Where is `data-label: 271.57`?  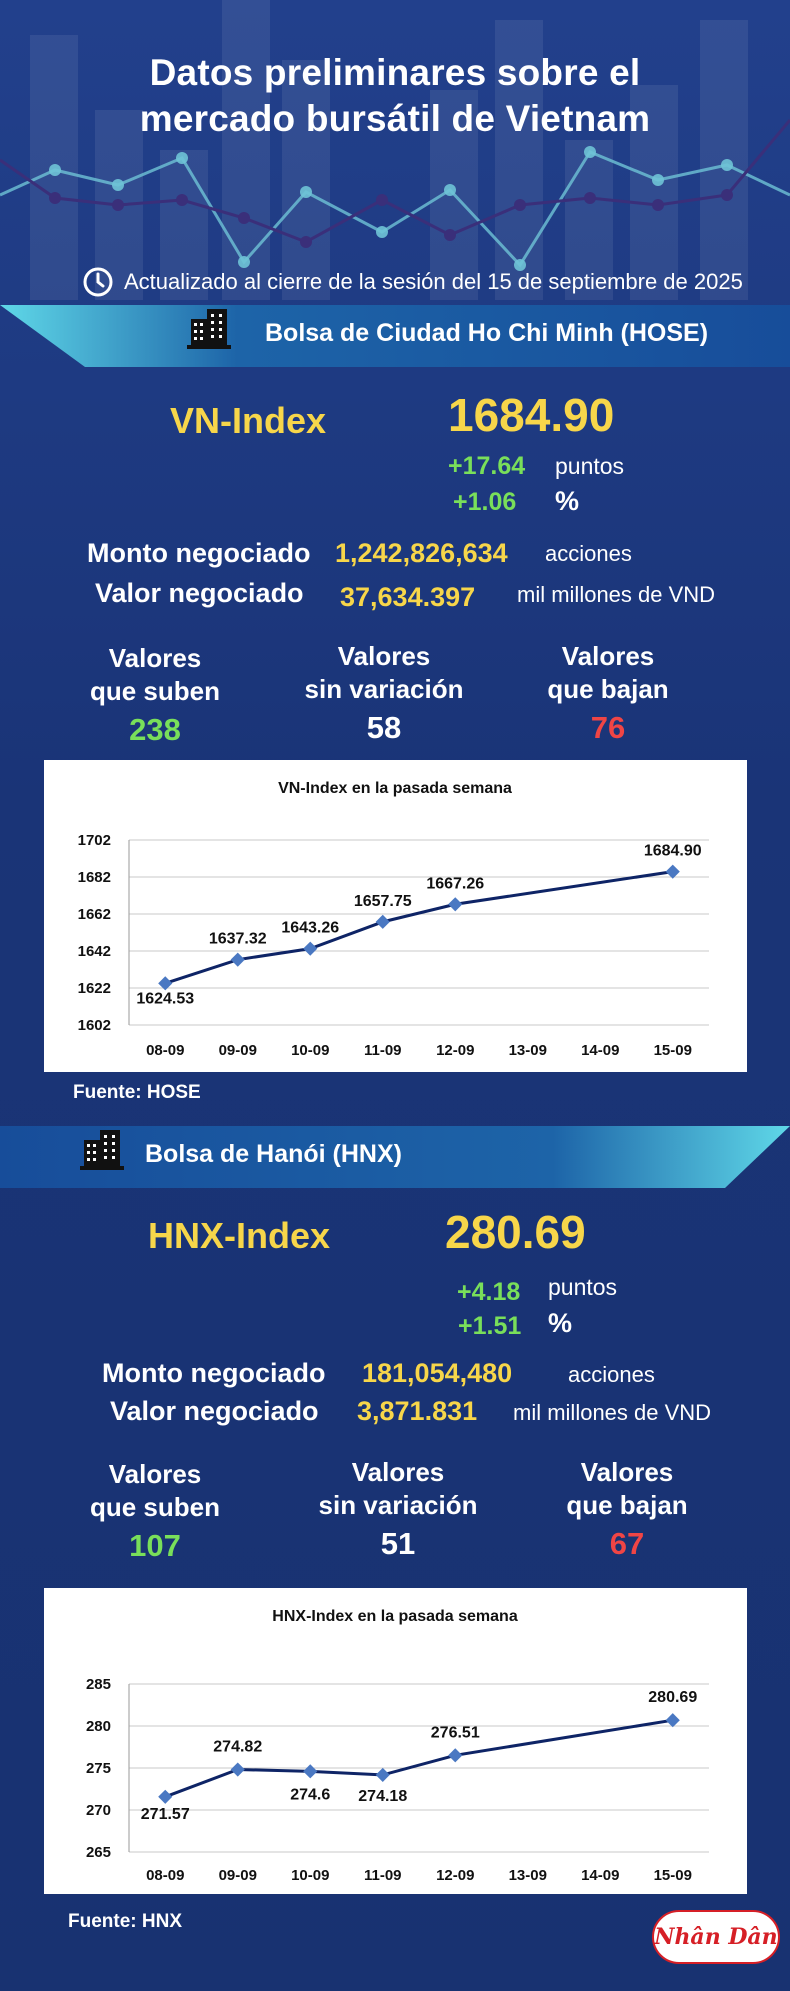 data-label: 271.57 is located at coordinates (165, 1814).